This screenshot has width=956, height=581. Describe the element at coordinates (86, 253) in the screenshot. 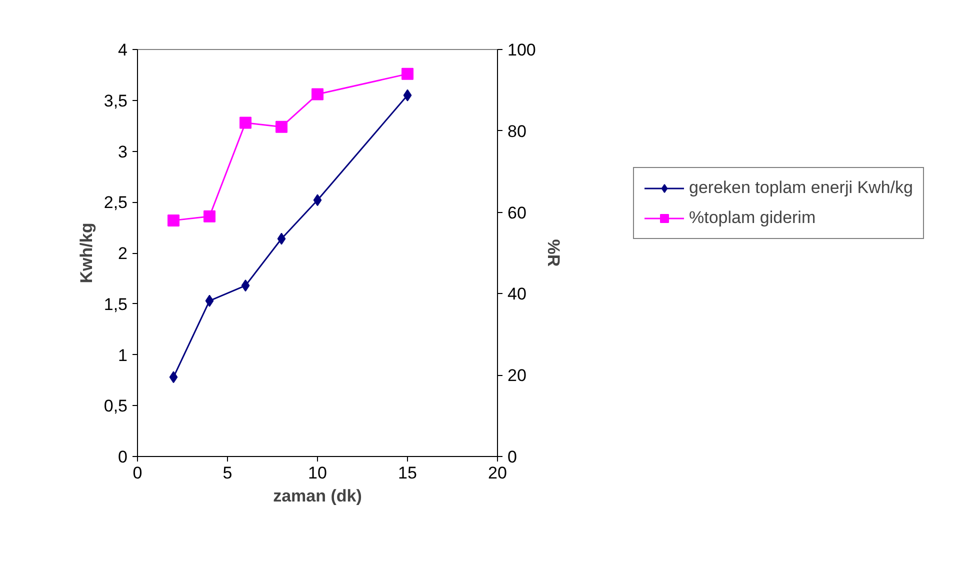

I see `y-axis-title: Kwh/kg` at that location.